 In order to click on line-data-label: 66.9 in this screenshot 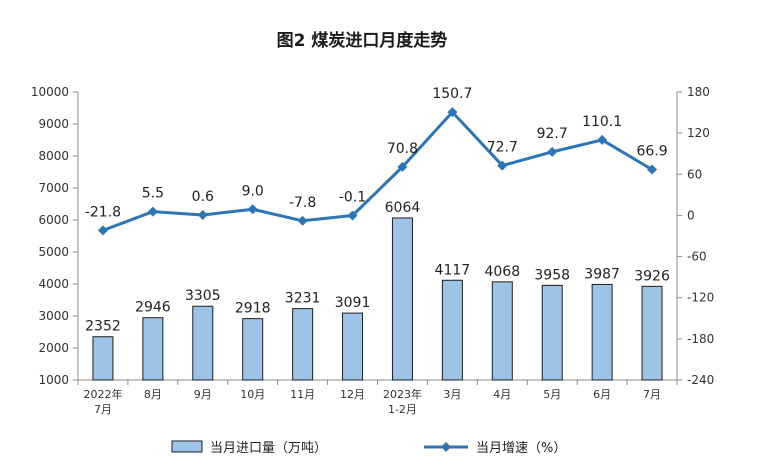, I will do `click(651, 152)`.